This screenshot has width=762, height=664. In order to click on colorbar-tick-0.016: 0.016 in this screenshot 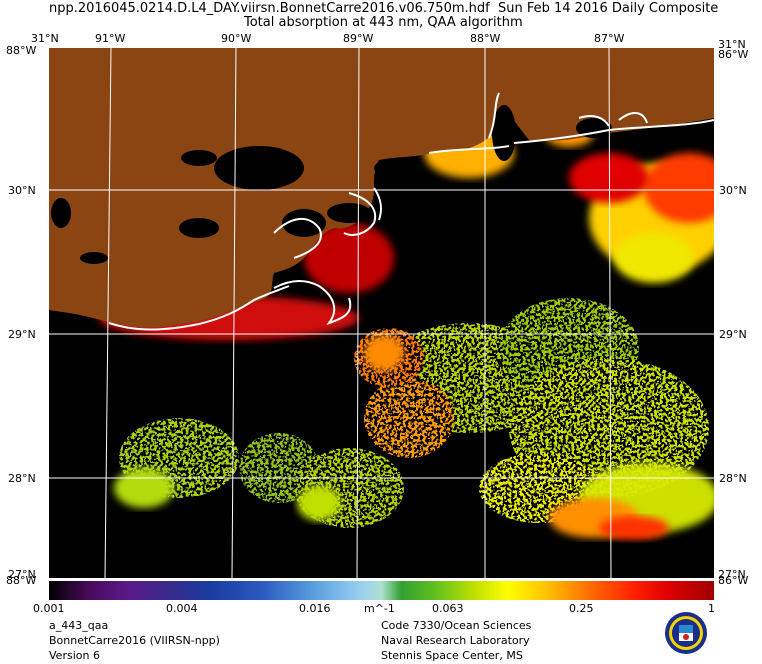, I will do `click(315, 608)`.